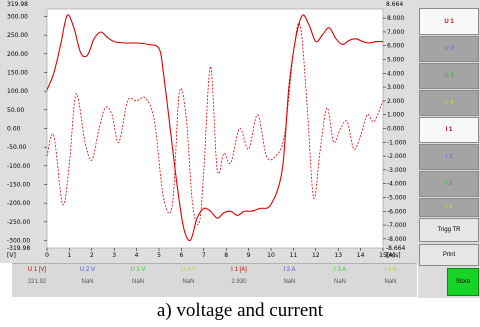  Describe the element at coordinates (15, 110) in the screenshot. I see `y-left-tick-label: 50.00` at that location.